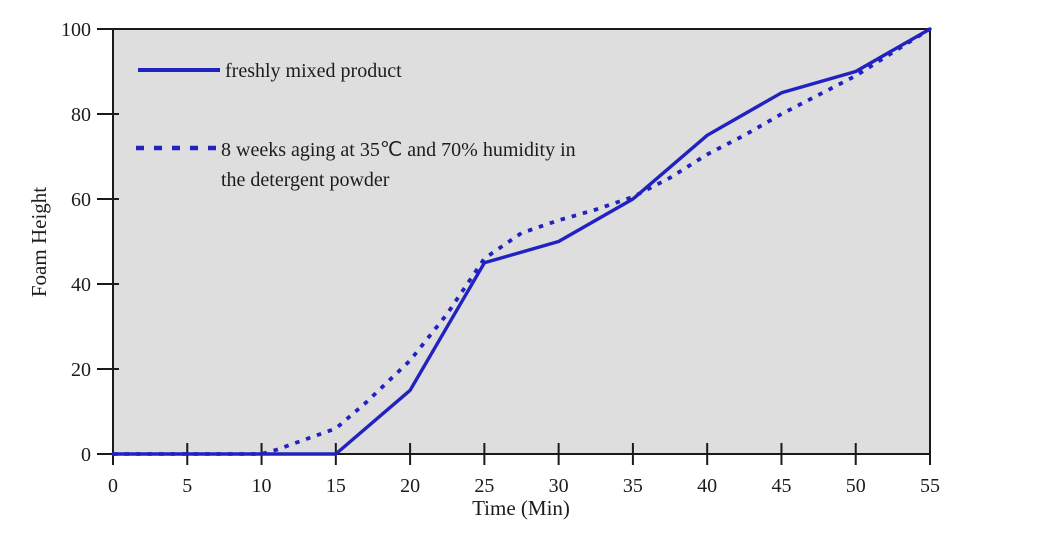  Describe the element at coordinates (81, 285) in the screenshot. I see `y-tick-label: 40` at that location.